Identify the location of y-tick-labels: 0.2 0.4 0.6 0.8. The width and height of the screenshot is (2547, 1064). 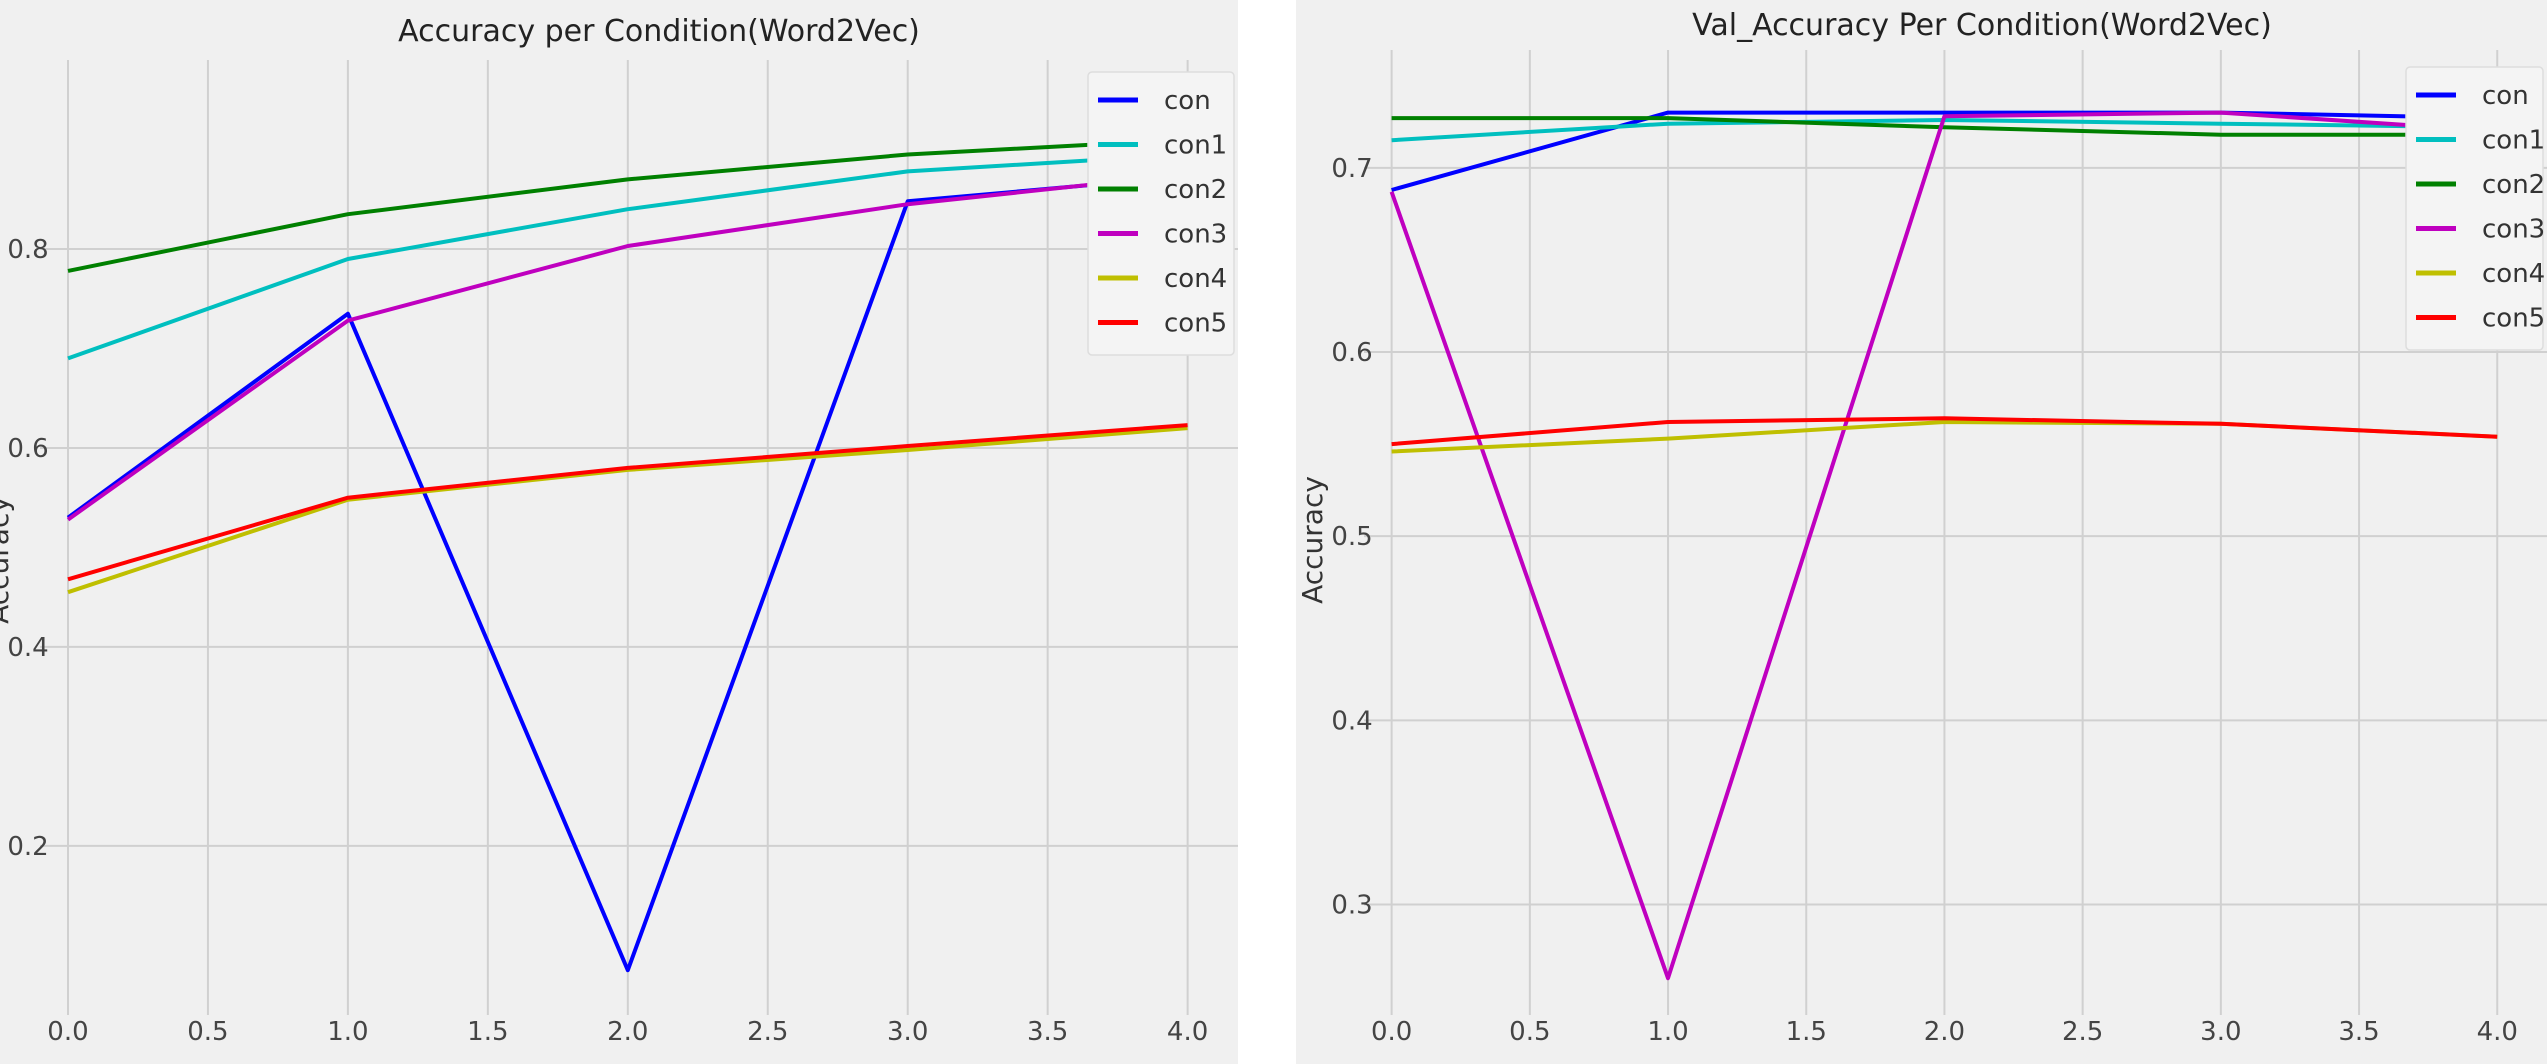
(27, 548).